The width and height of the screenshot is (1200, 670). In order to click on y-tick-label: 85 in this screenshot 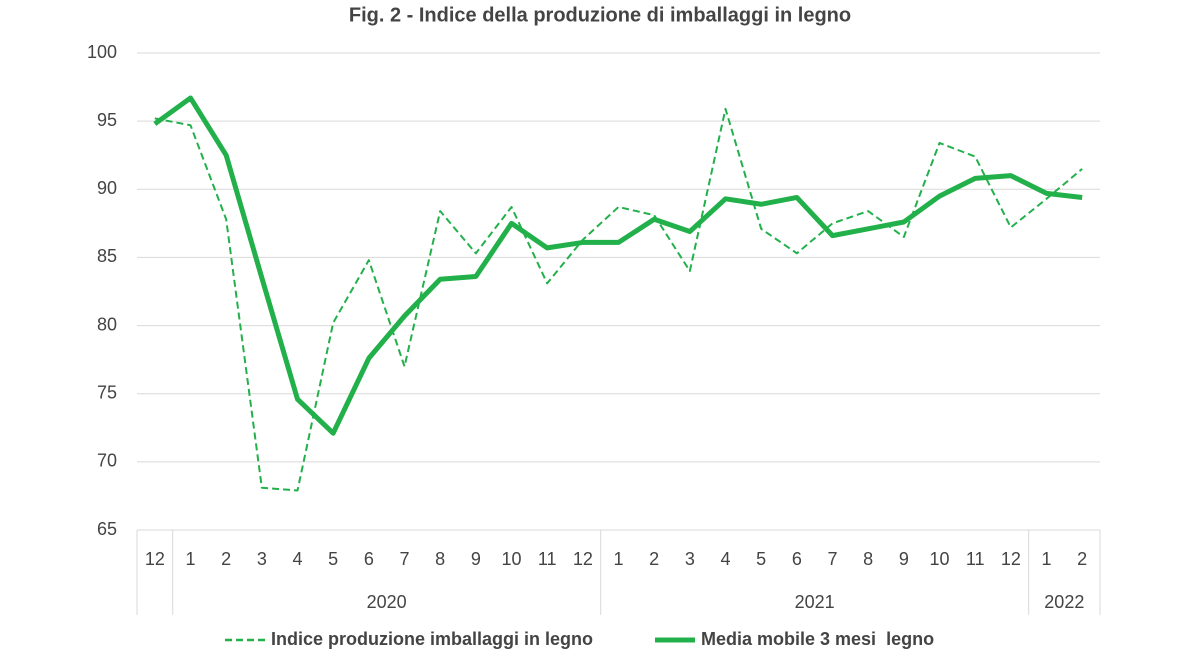, I will do `click(107, 256)`.